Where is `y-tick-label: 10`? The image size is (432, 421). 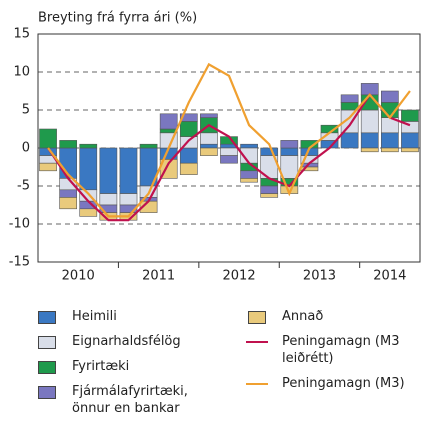 y-tick-label: 10 is located at coordinates (21, 72).